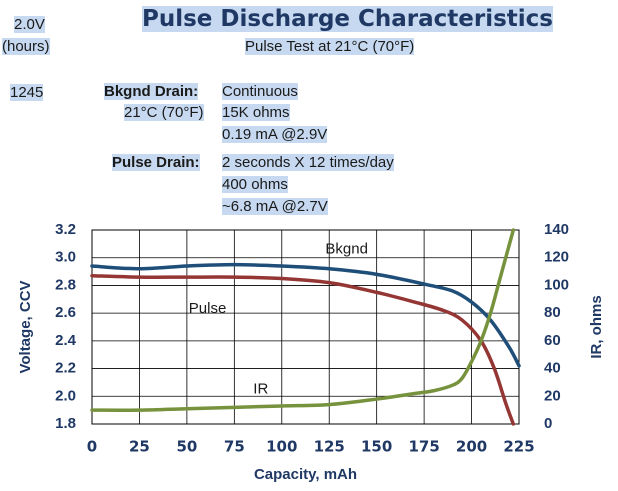  Describe the element at coordinates (65, 395) in the screenshot. I see `y-tick-label: 2.0` at that location.